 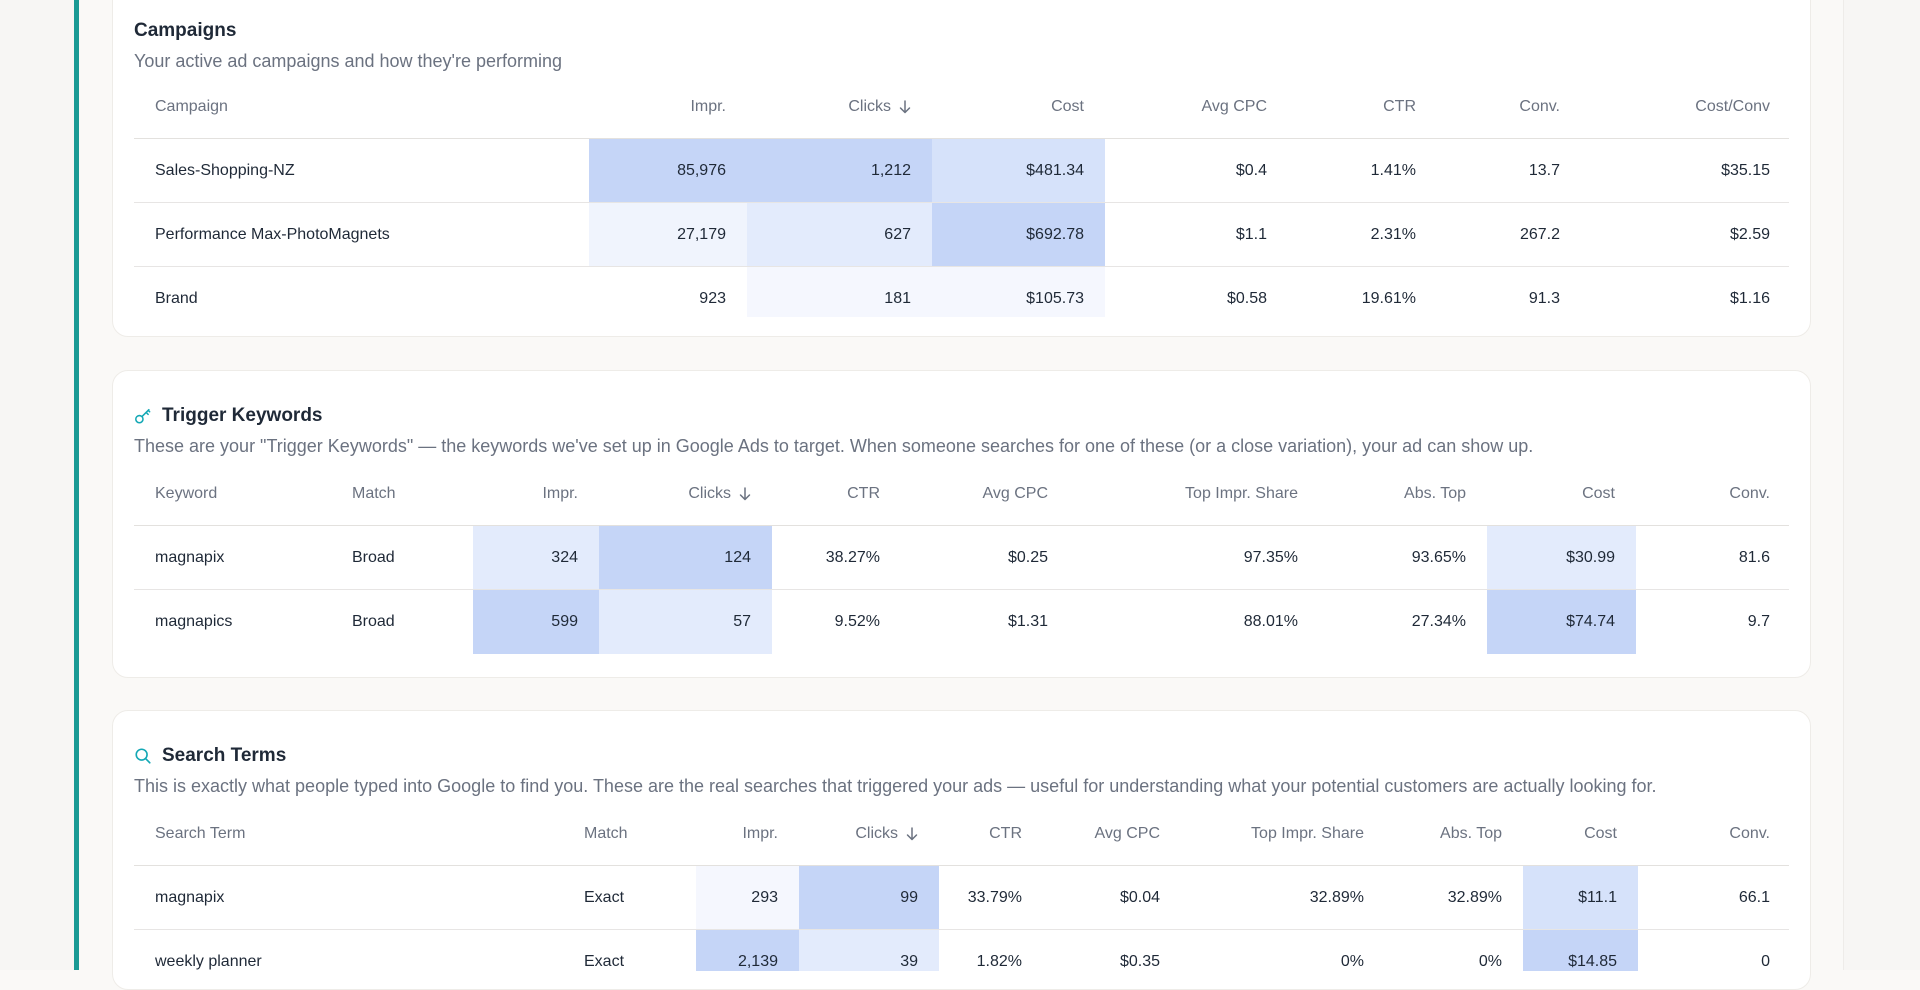 I want to click on conv-cell: 9.7, so click(x=1758, y=621).